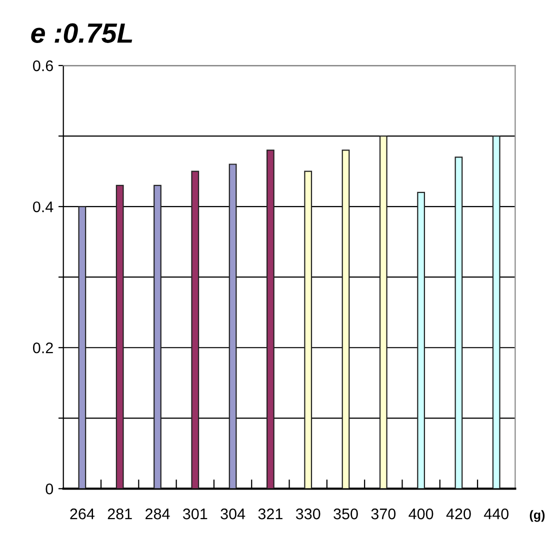  Describe the element at coordinates (537, 516) in the screenshot. I see `x-axis-title: (g)` at that location.